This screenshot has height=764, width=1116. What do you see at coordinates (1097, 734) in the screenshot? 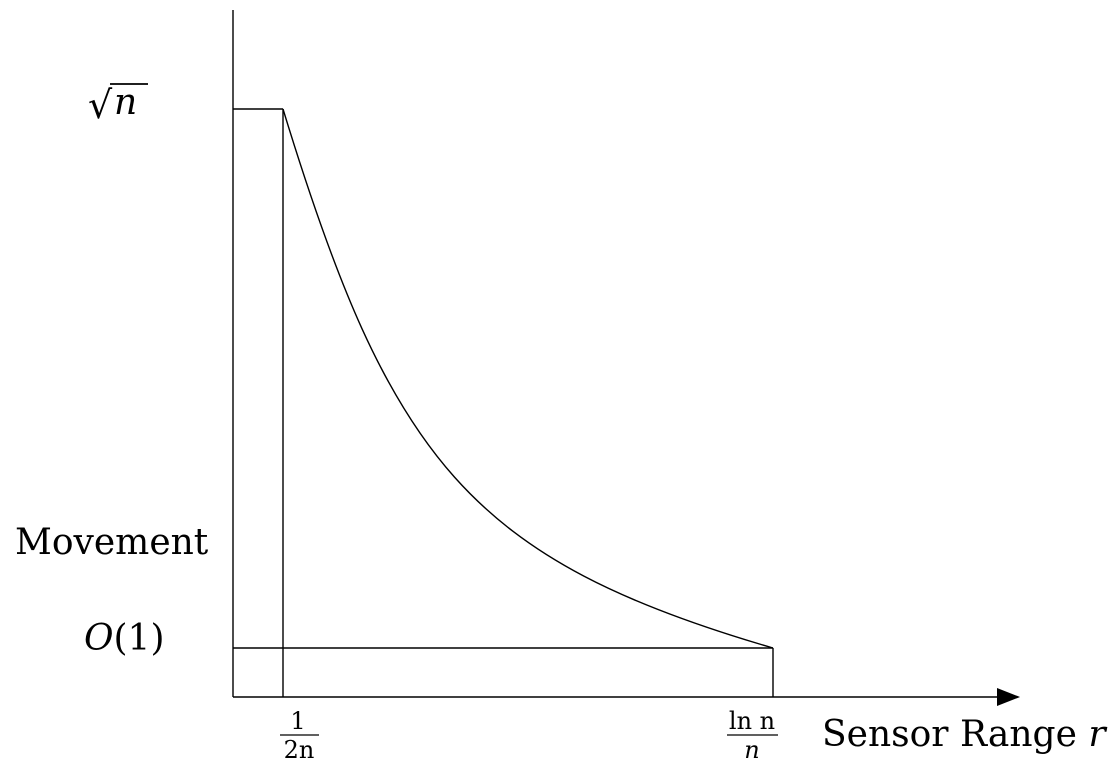
I see `x-axis-title-var: r` at bounding box center [1097, 734].